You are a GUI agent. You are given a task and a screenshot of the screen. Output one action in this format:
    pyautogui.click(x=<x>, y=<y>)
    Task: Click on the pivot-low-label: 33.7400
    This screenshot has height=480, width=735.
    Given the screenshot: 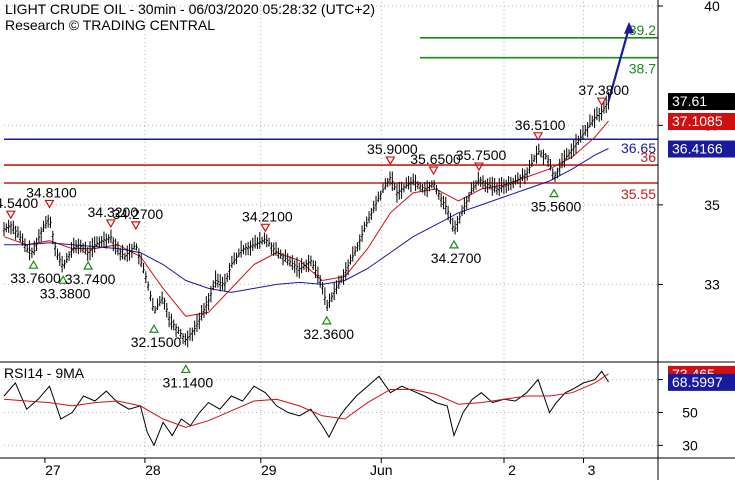 What is the action you would take?
    pyautogui.click(x=90, y=279)
    